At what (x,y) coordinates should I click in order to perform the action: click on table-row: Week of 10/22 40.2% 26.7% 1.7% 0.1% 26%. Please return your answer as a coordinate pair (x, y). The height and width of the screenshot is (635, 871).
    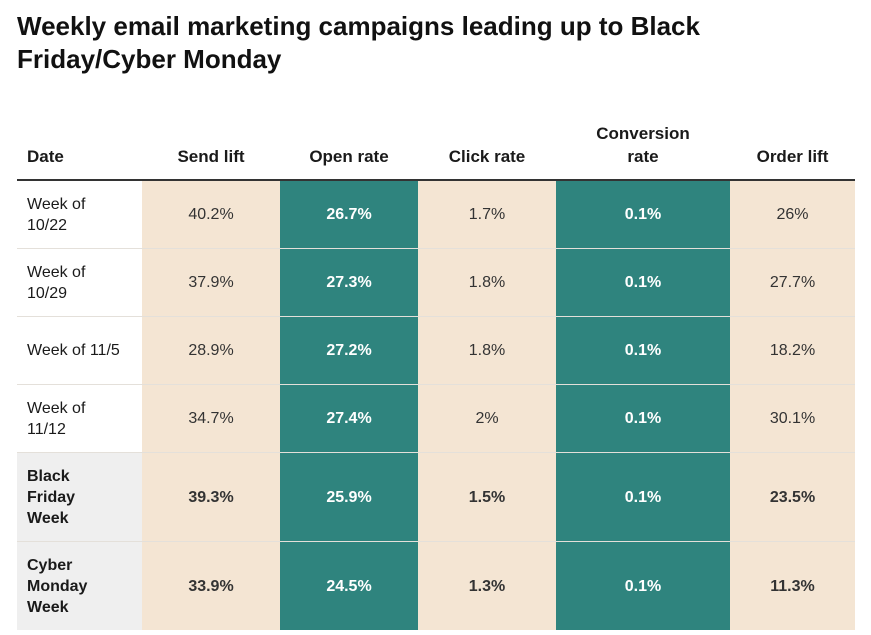
    Looking at the image, I should click on (436, 214).